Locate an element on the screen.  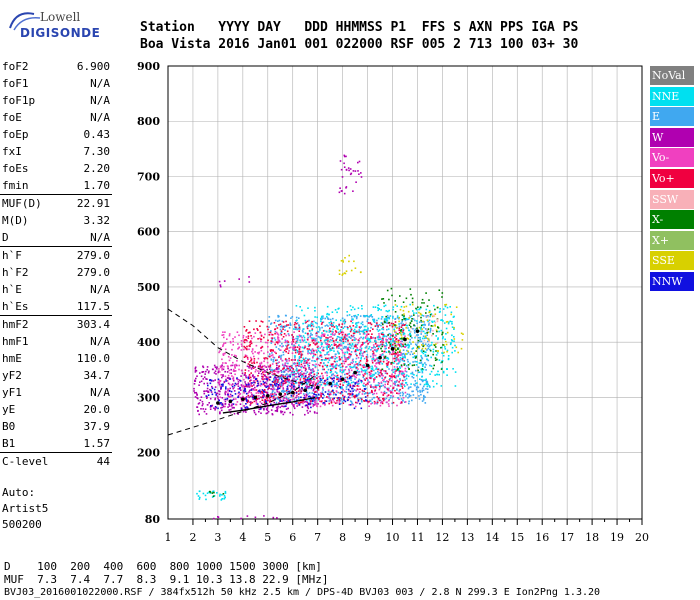
param-value: 20.0 is located at coordinates (97, 409).